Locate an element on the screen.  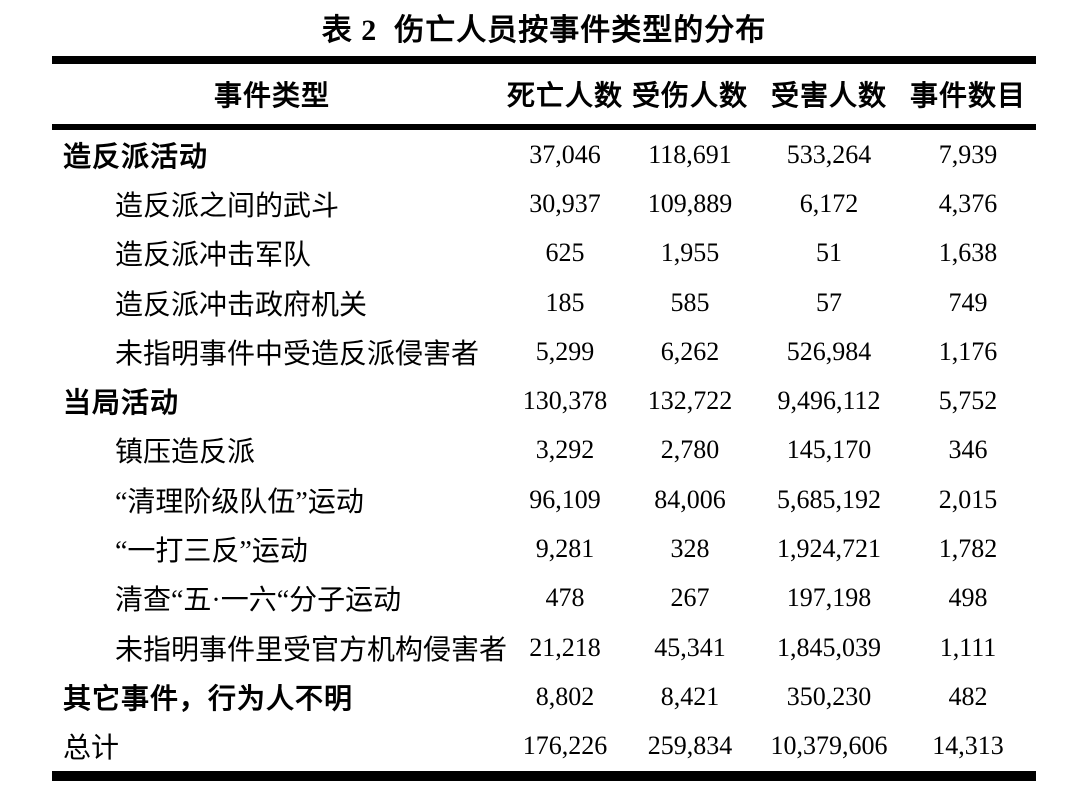
table-row: 当局活动 130,378 132,722 9,496,112 5,752 is located at coordinates (544, 400).